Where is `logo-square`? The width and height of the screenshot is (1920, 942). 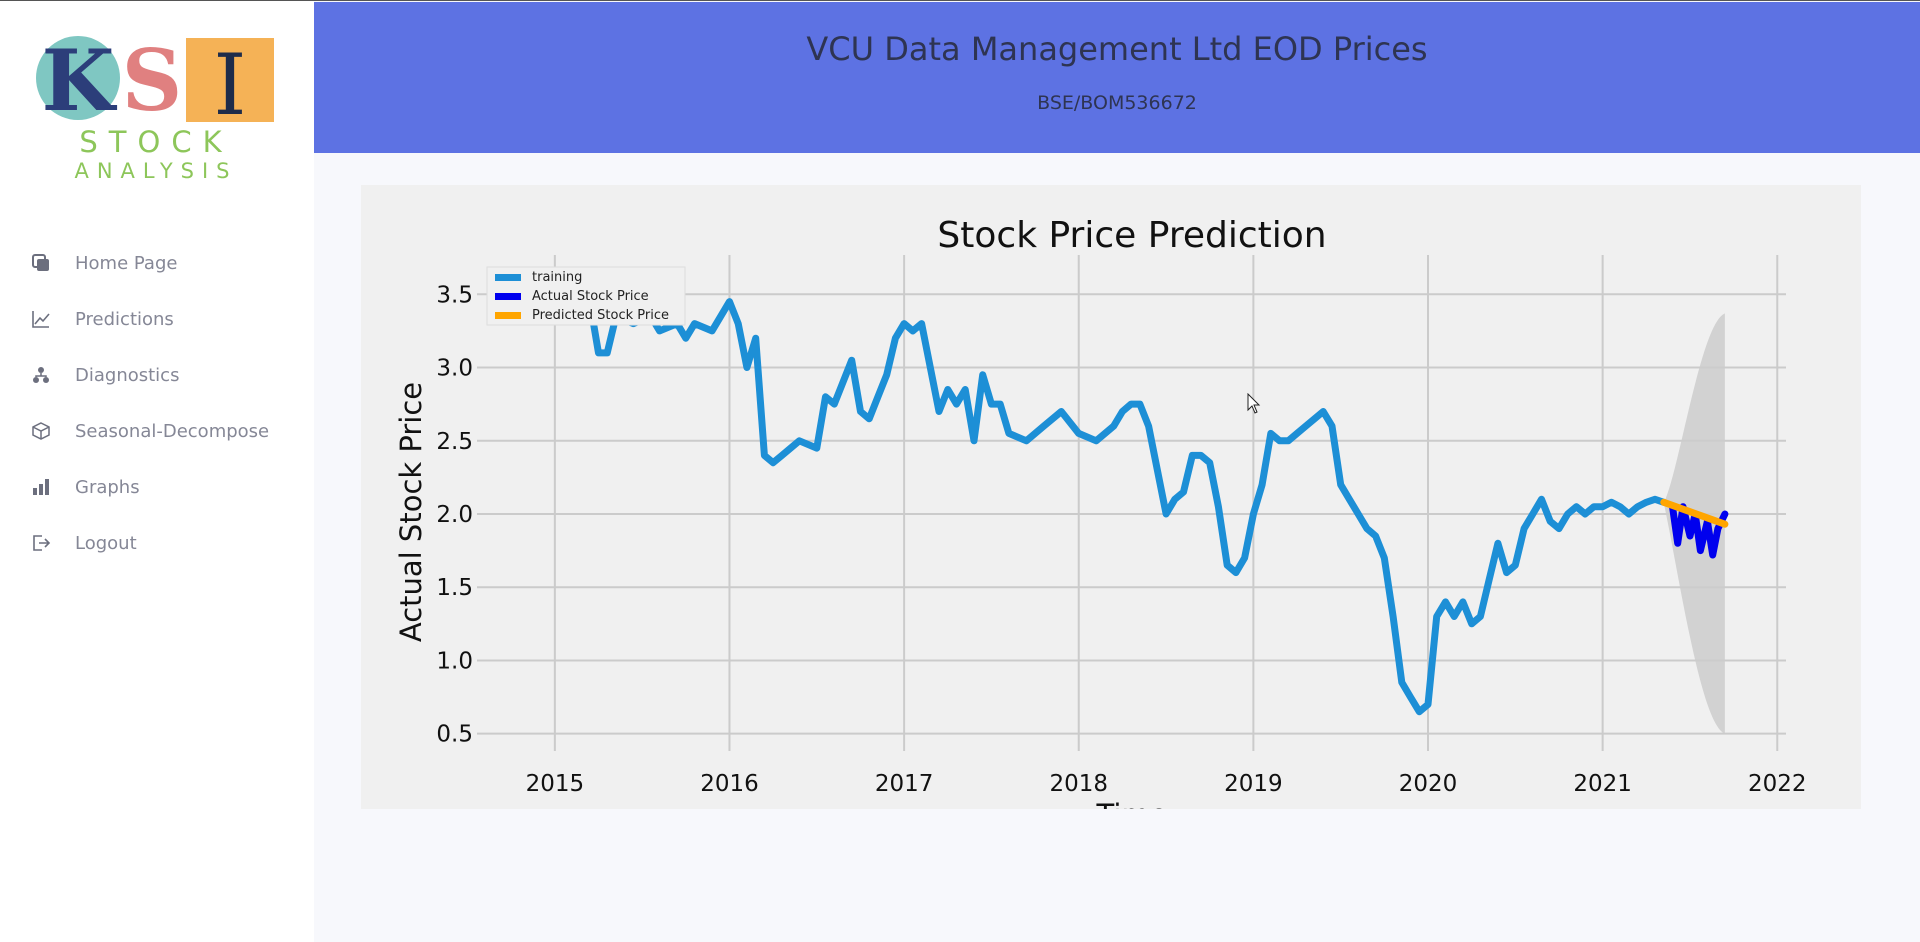
logo-square is located at coordinates (230, 80).